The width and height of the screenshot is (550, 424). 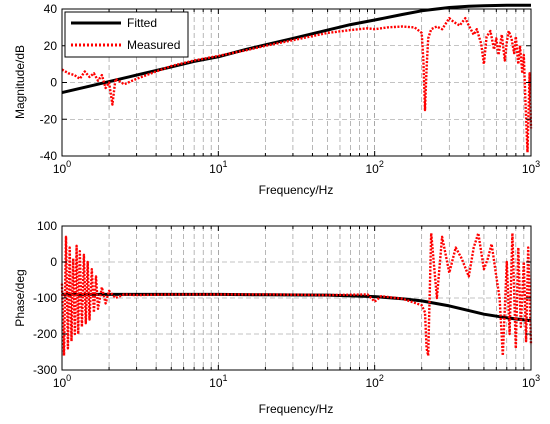 I want to click on magnitude-x-axis-label: Frequency/Hz, so click(x=296, y=190).